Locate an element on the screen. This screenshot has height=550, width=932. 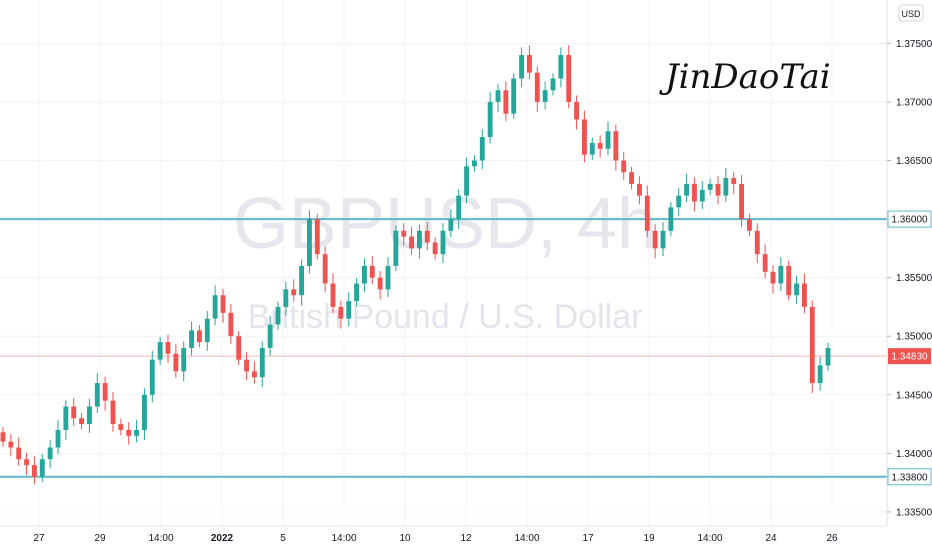
y-tick-label: 1.36500 is located at coordinates (914, 161).